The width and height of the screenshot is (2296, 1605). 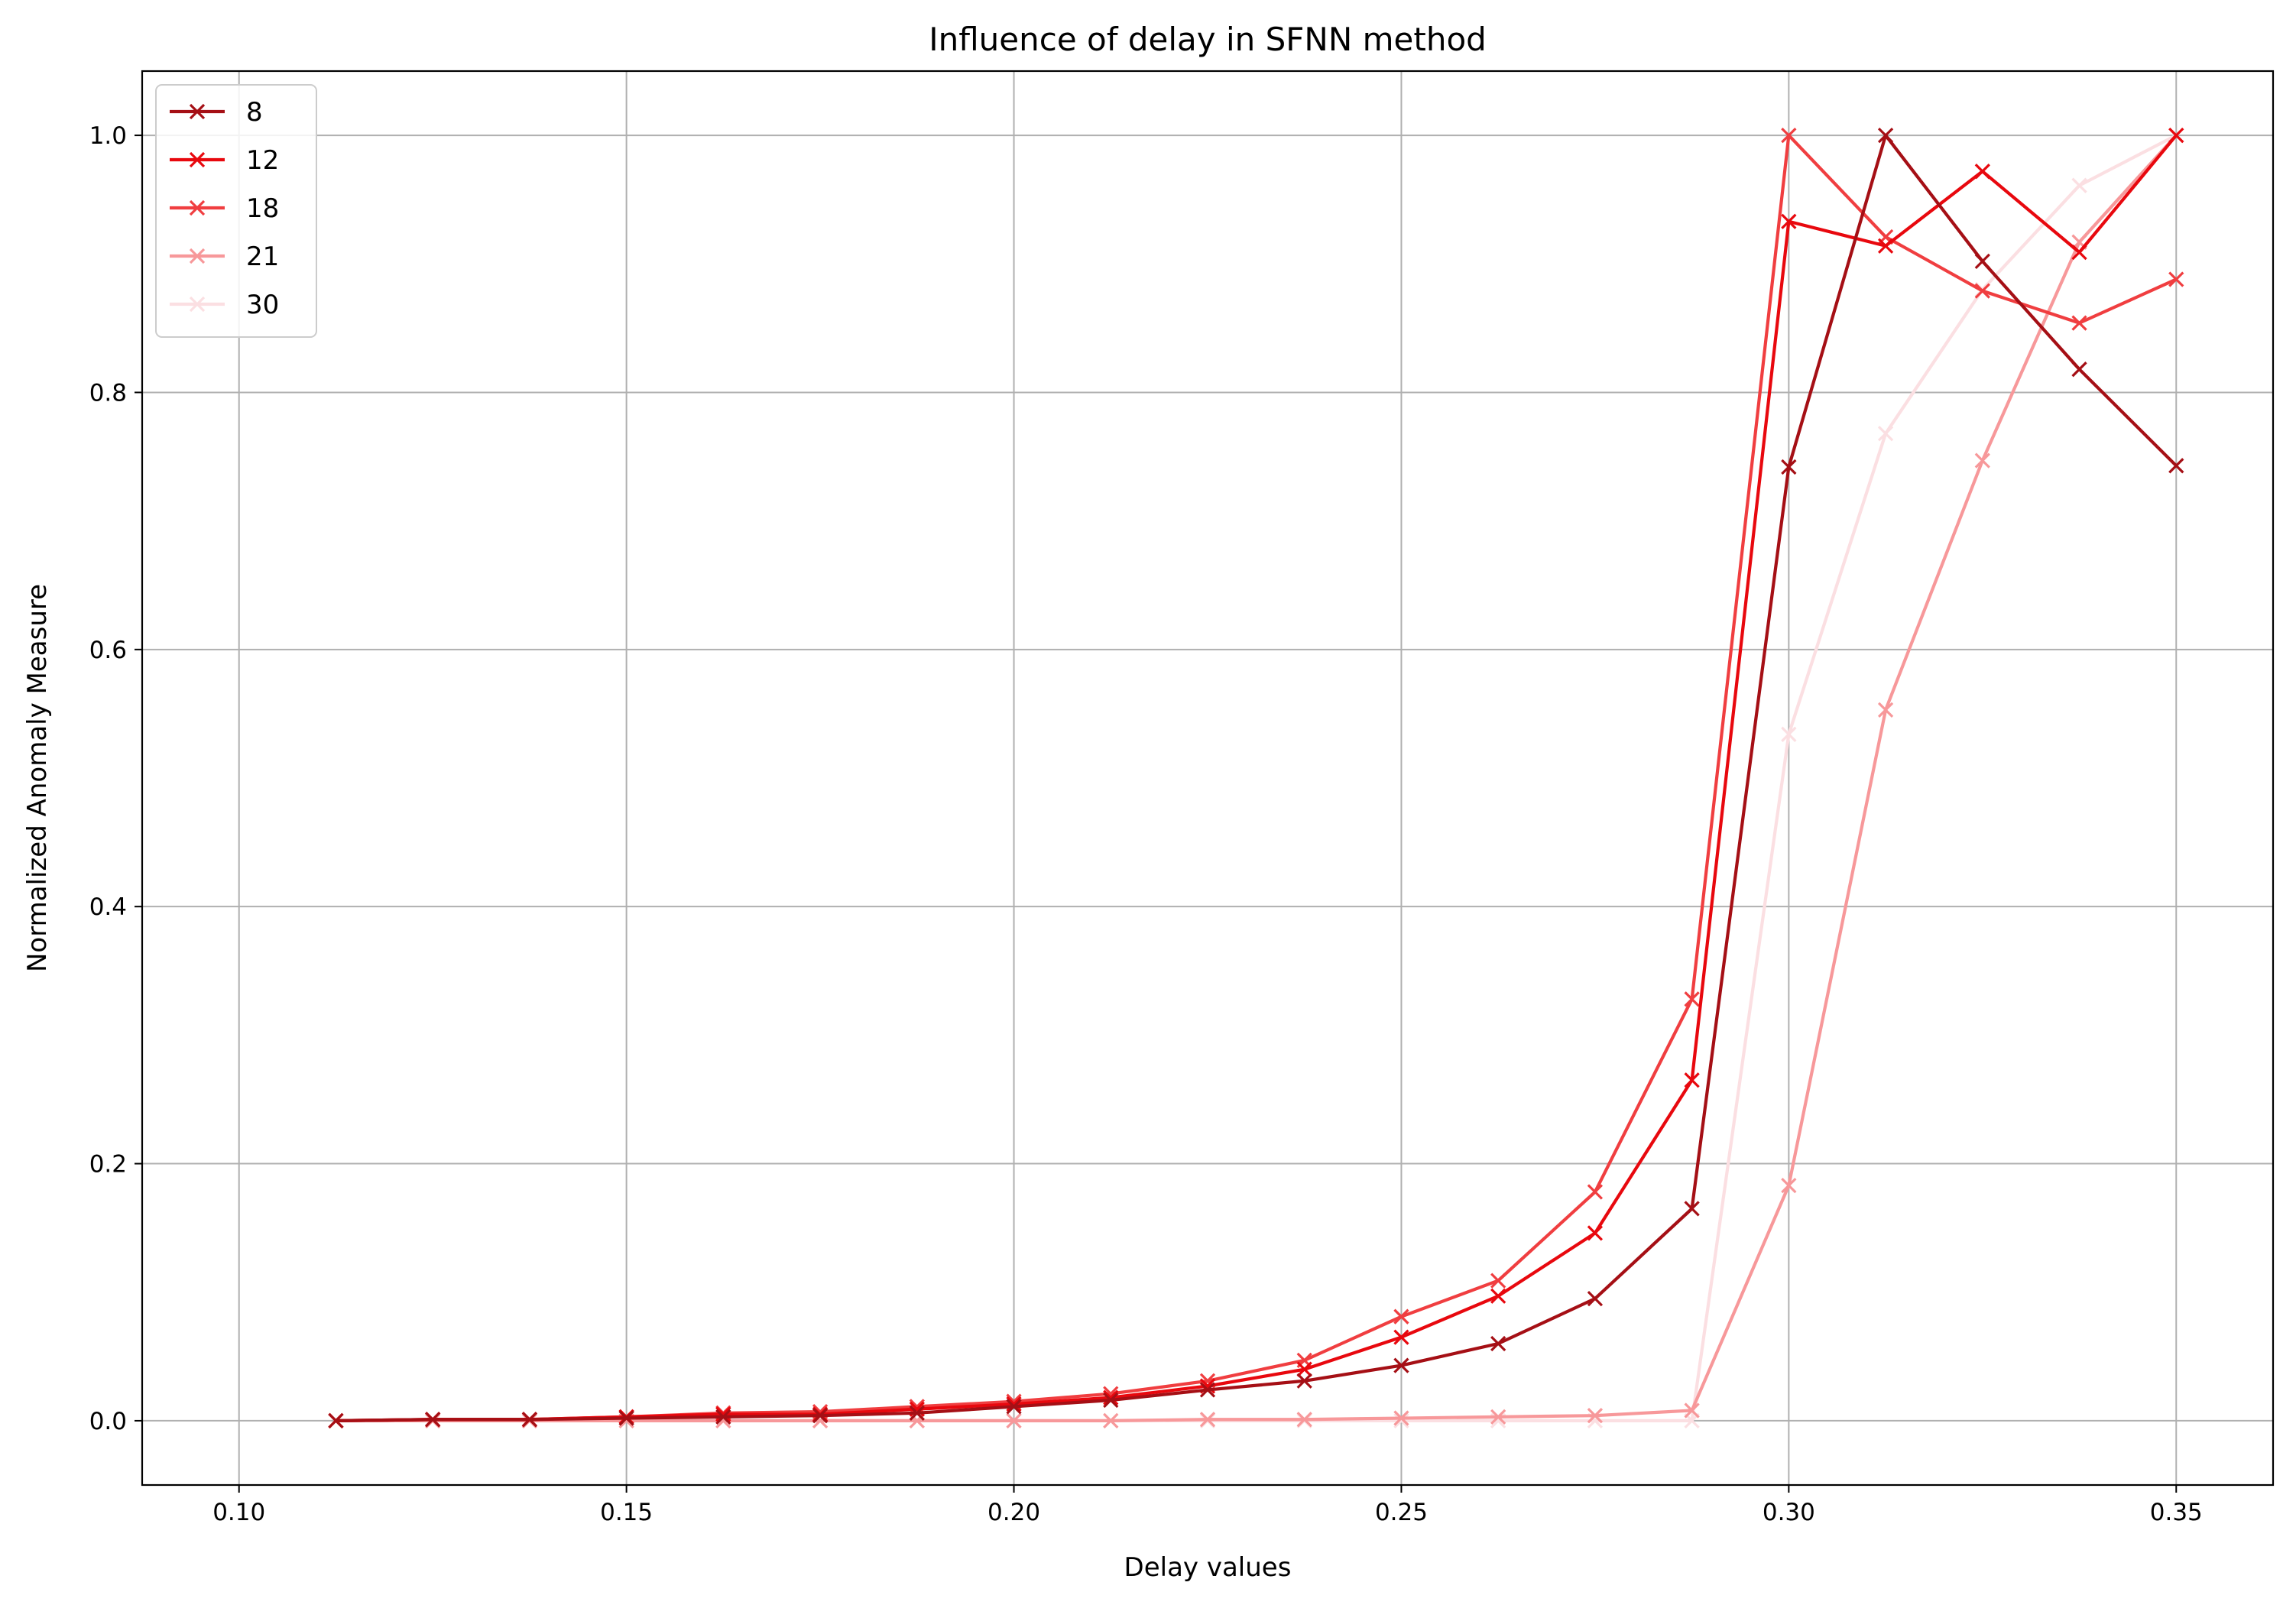 What do you see at coordinates (1789, 1512) in the screenshot?
I see `x-tick-label: 0.30` at bounding box center [1789, 1512].